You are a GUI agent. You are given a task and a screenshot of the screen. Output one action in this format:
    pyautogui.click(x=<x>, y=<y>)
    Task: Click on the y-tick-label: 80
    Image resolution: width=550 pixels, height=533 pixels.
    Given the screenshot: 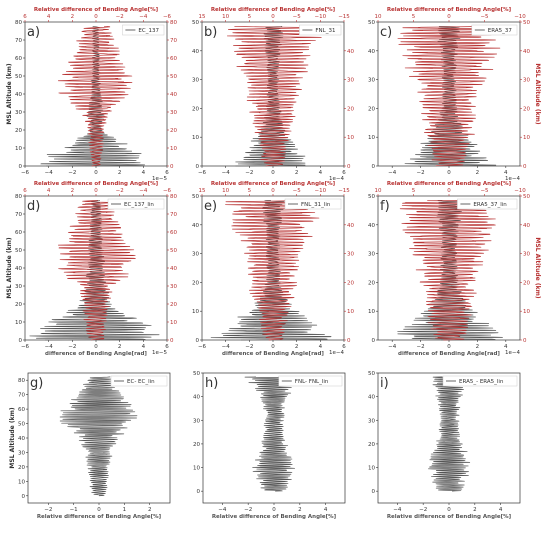 What is the action you would take?
    pyautogui.click(x=18, y=23)
    